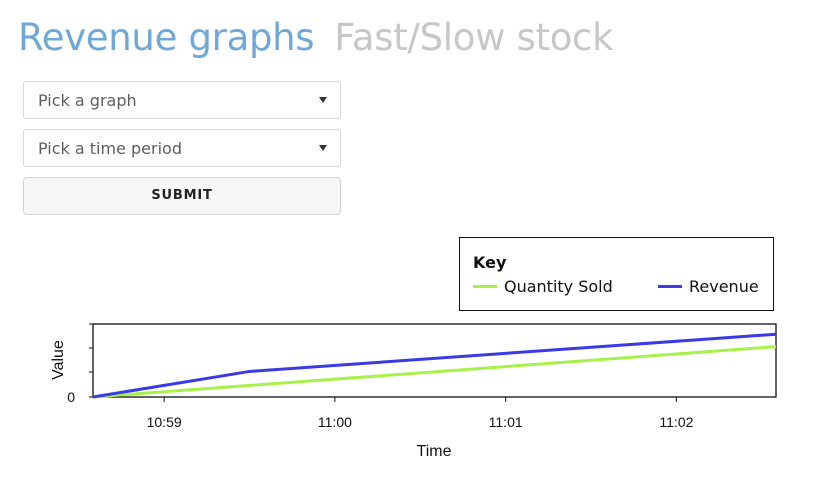 This screenshot has width=838, height=486. What do you see at coordinates (110, 148) in the screenshot?
I see `time-period-select-placeholder: Pick a time period` at bounding box center [110, 148].